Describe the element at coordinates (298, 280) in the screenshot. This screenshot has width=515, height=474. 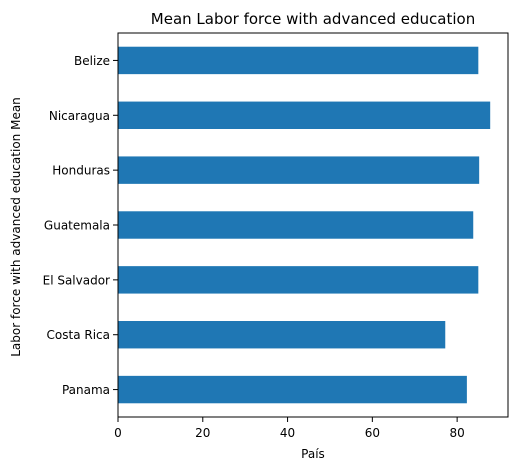
I see `bar-el-salvador` at that location.